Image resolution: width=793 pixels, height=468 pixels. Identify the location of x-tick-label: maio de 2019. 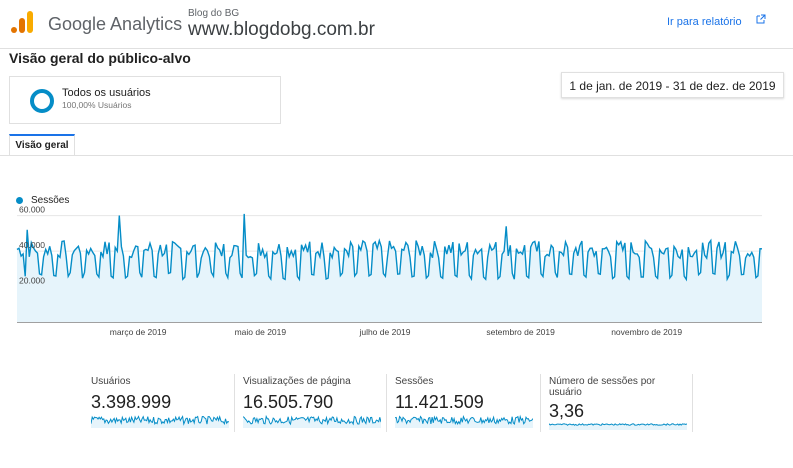
(261, 332).